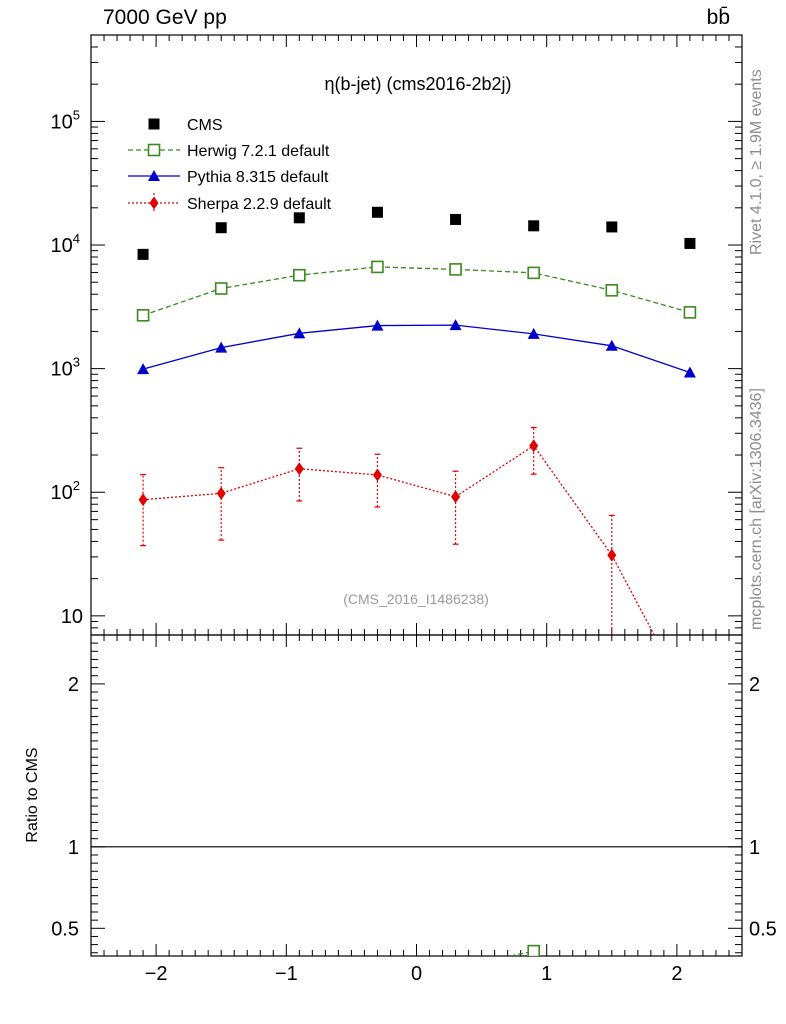 The width and height of the screenshot is (786, 1024). I want to click on legend-label-cms: CMS, so click(205, 125).